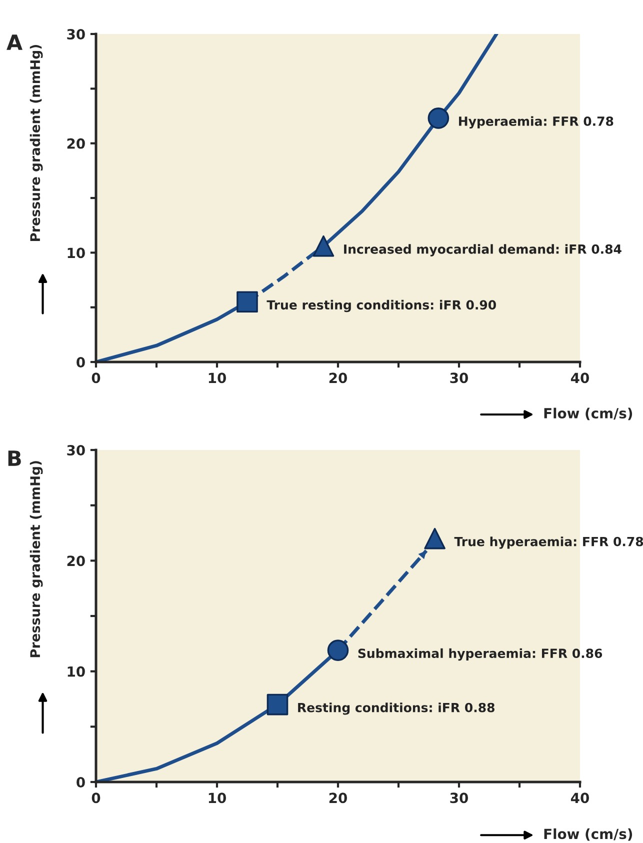  I want to click on annotation: True resting conditions: iFR 0.90, so click(381, 306).